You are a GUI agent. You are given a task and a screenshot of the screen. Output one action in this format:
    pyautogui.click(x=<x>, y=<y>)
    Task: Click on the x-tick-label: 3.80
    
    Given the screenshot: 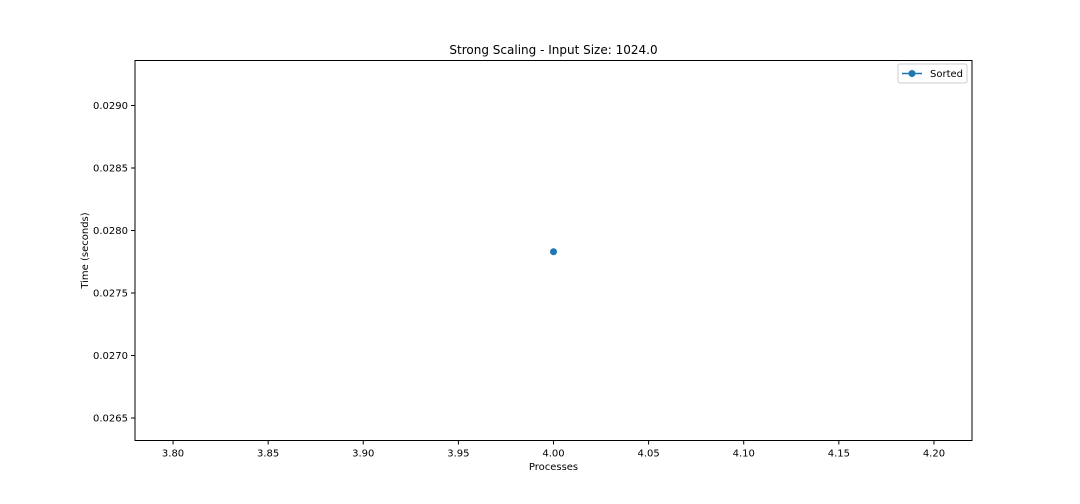 What is the action you would take?
    pyautogui.click(x=173, y=454)
    